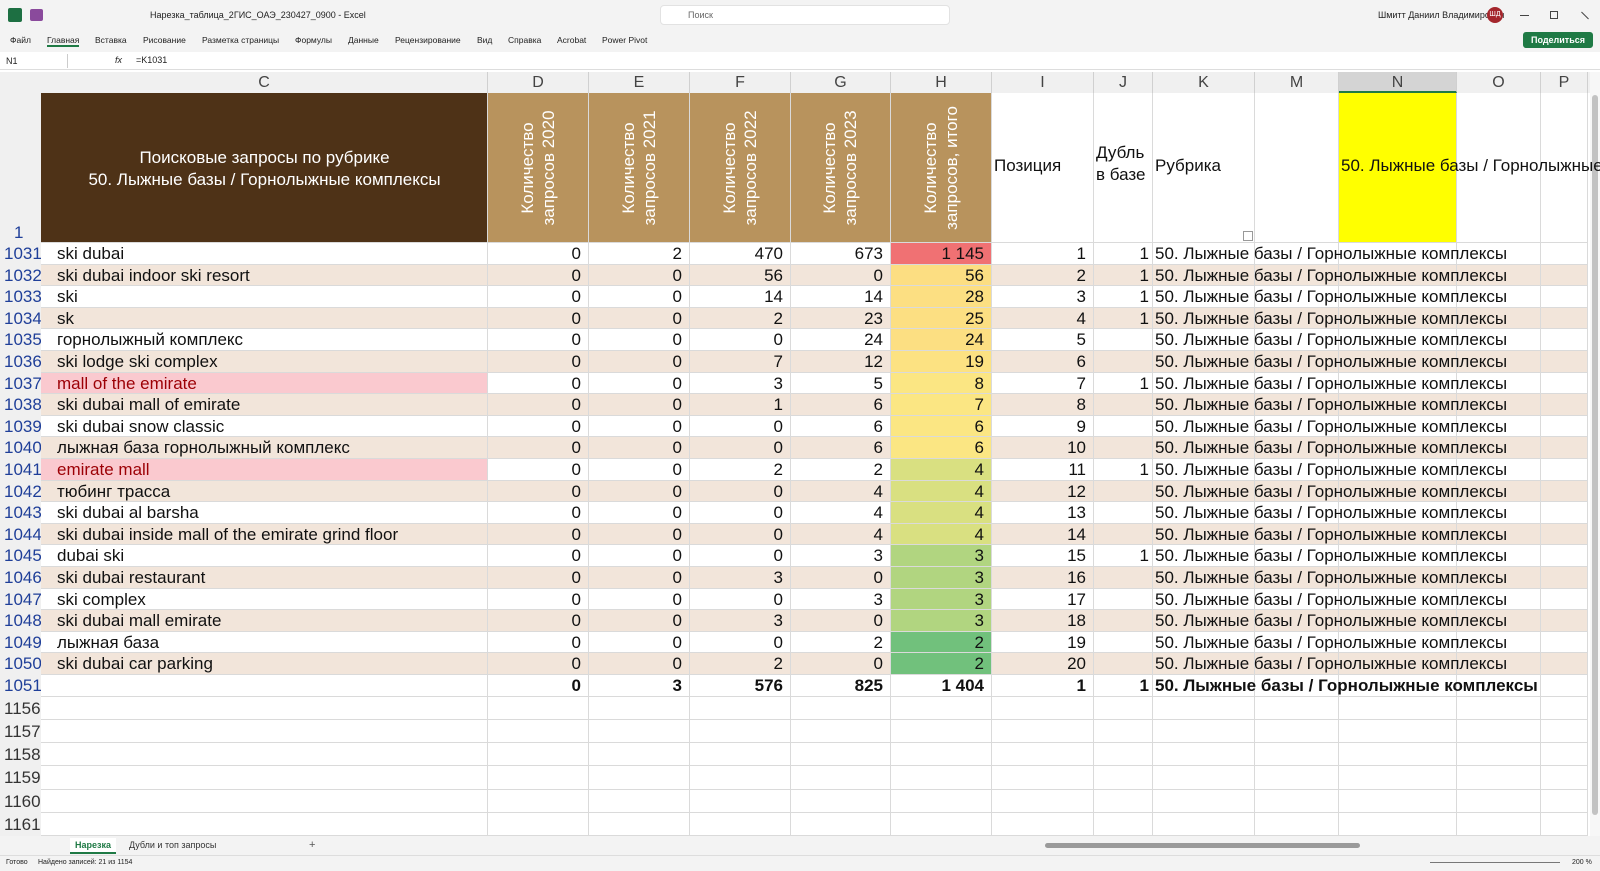 This screenshot has width=1600, height=871. What do you see at coordinates (740, 82) in the screenshot?
I see `column-header: F` at bounding box center [740, 82].